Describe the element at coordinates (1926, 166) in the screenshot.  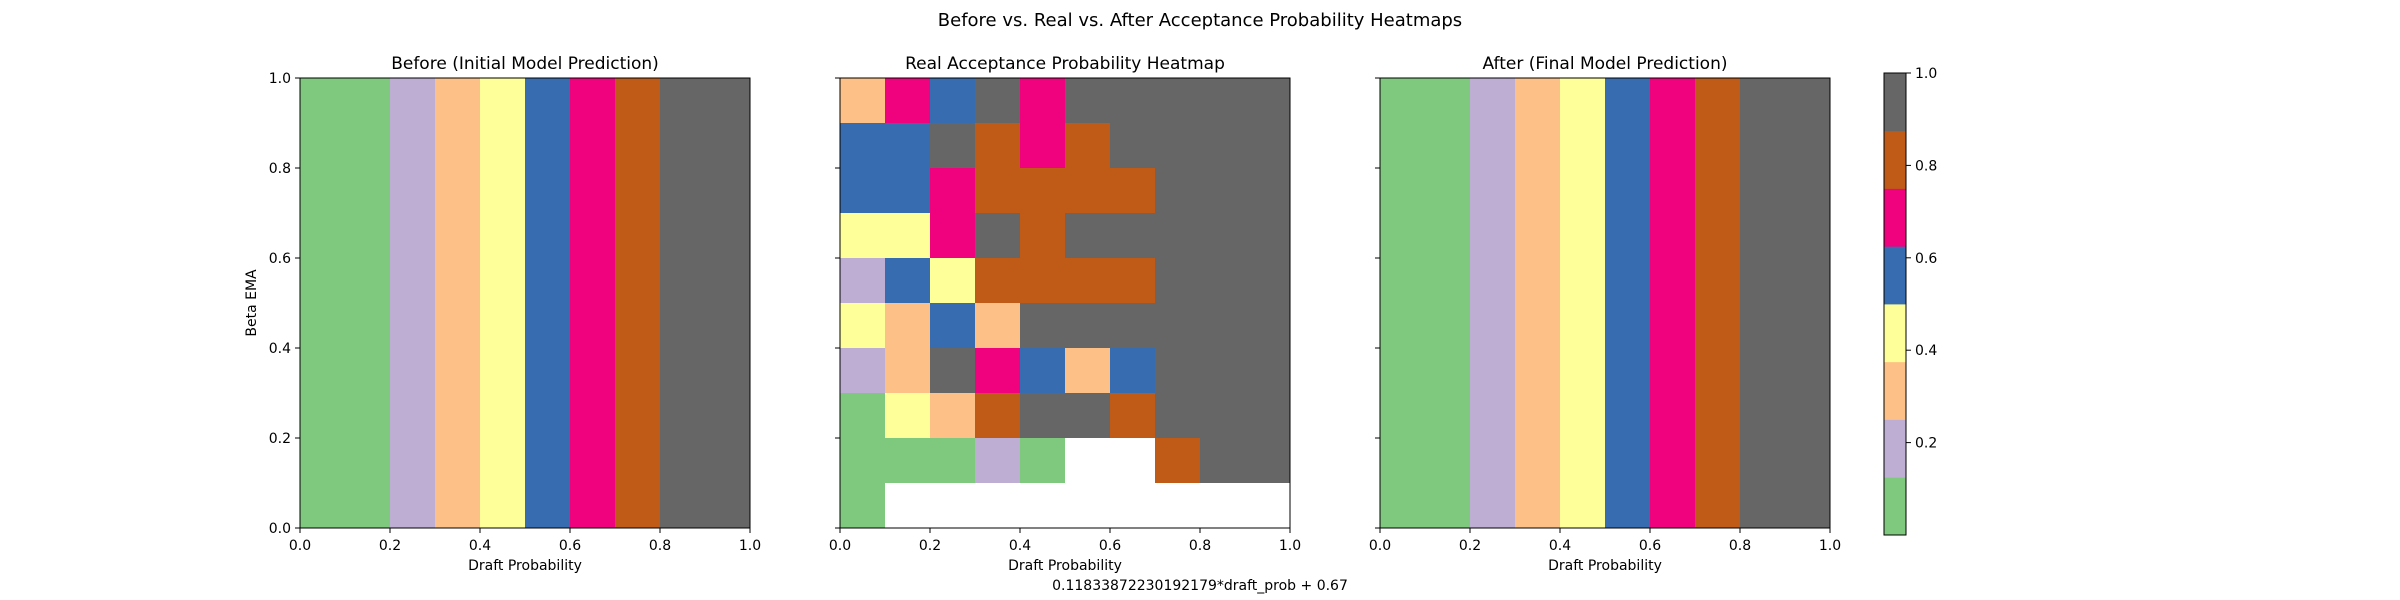
I see `colorbar-tick-label: 0.8` at that location.